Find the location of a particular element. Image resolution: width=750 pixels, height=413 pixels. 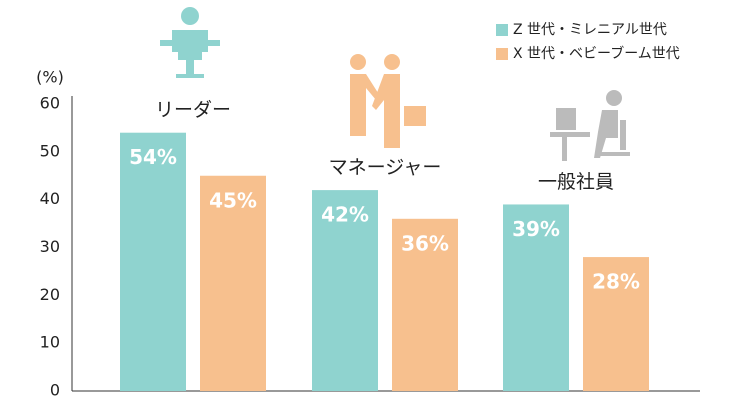

category-label: リーダー is located at coordinates (193, 110).